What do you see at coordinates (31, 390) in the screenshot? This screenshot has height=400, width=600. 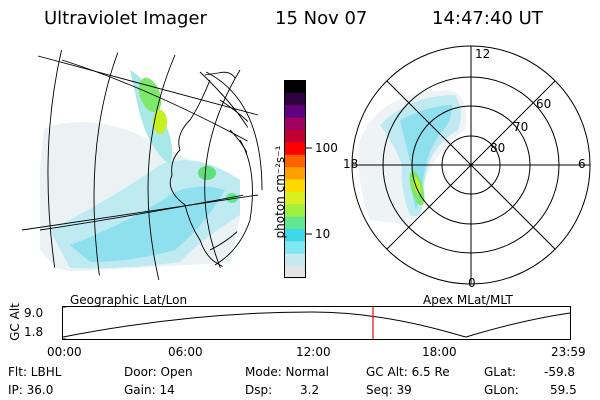 I see `status-ip: IP: 36.0` at bounding box center [31, 390].